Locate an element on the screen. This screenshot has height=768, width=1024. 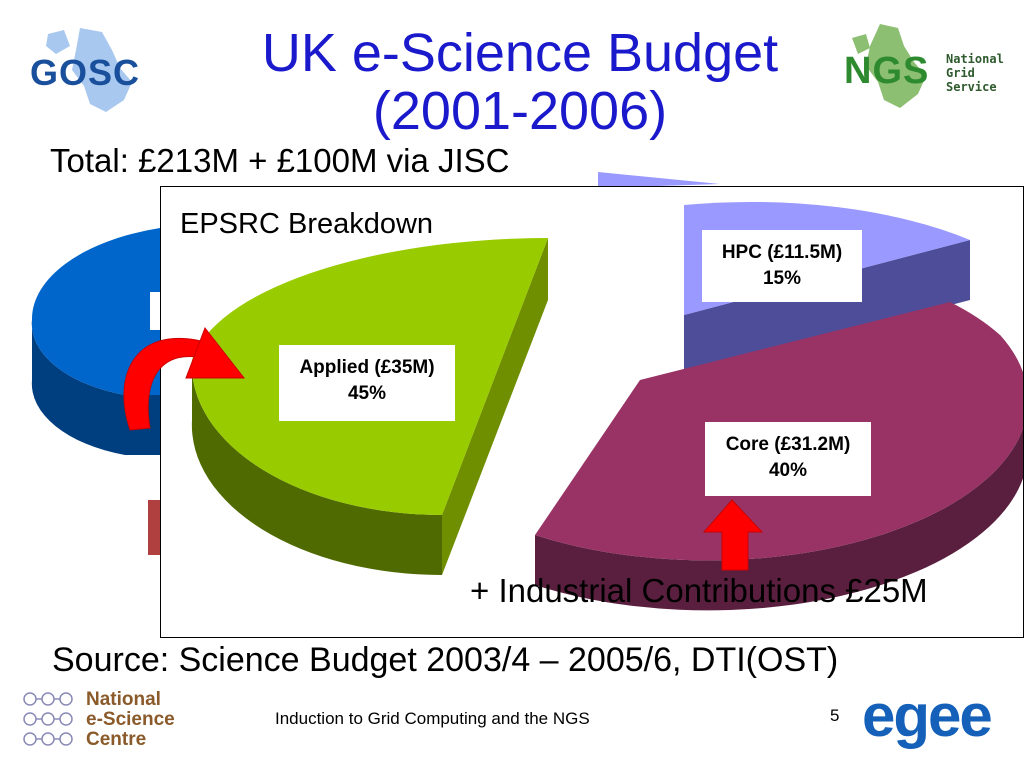
background-pie-blue-top is located at coordinates (95, 311).